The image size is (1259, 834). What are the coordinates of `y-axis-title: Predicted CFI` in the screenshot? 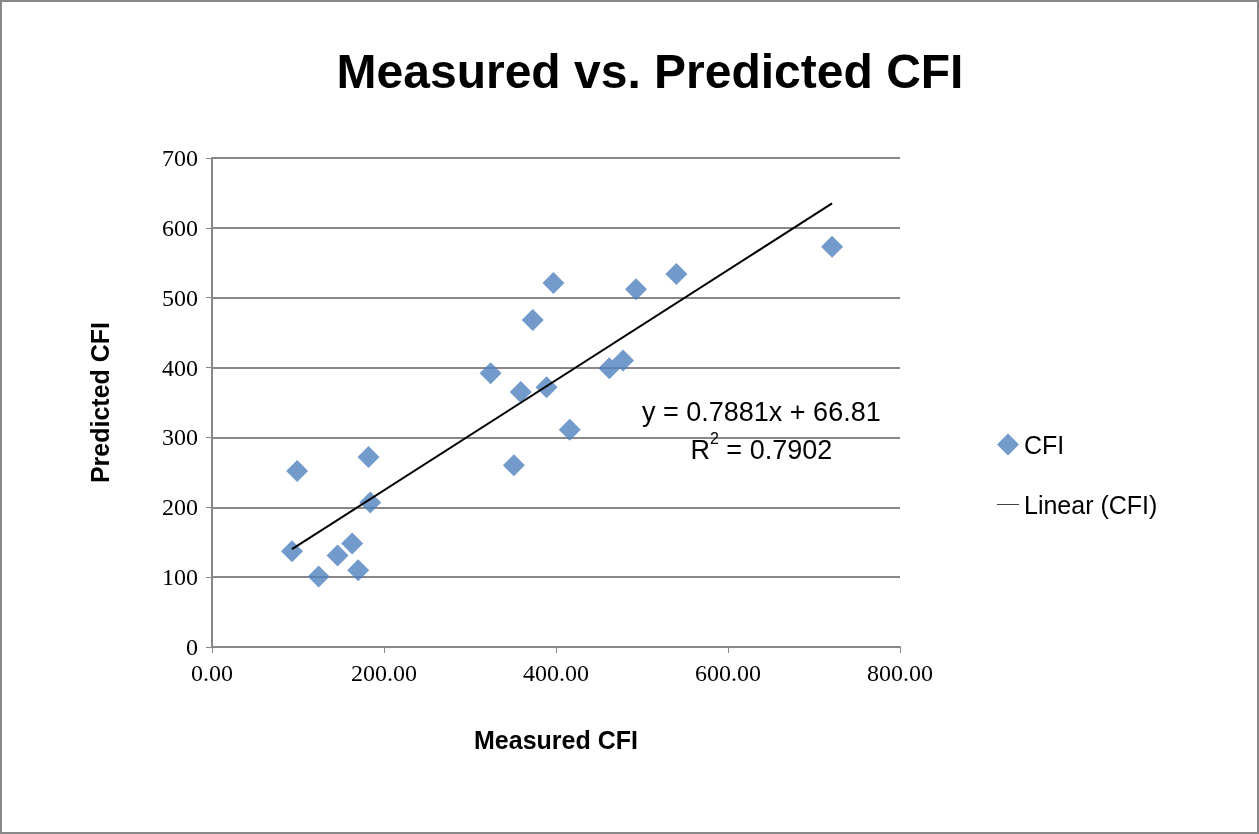 It's located at (99, 402).